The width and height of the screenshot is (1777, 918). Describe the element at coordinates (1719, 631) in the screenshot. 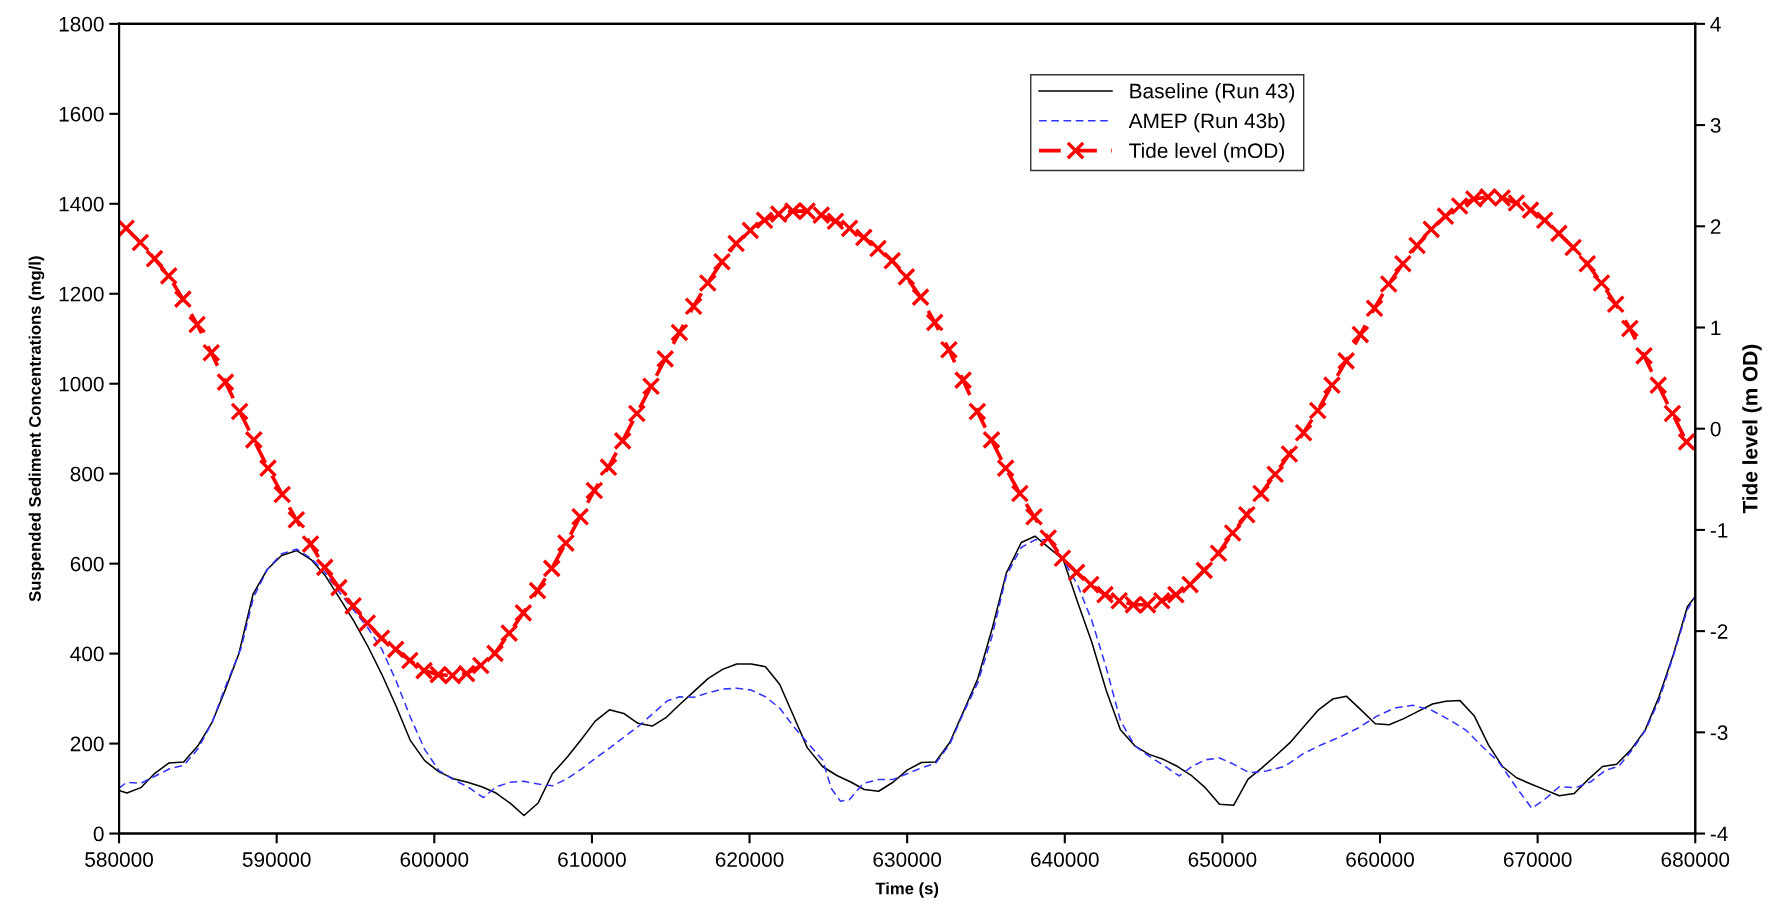

I see `y2-tick-label: -2` at that location.